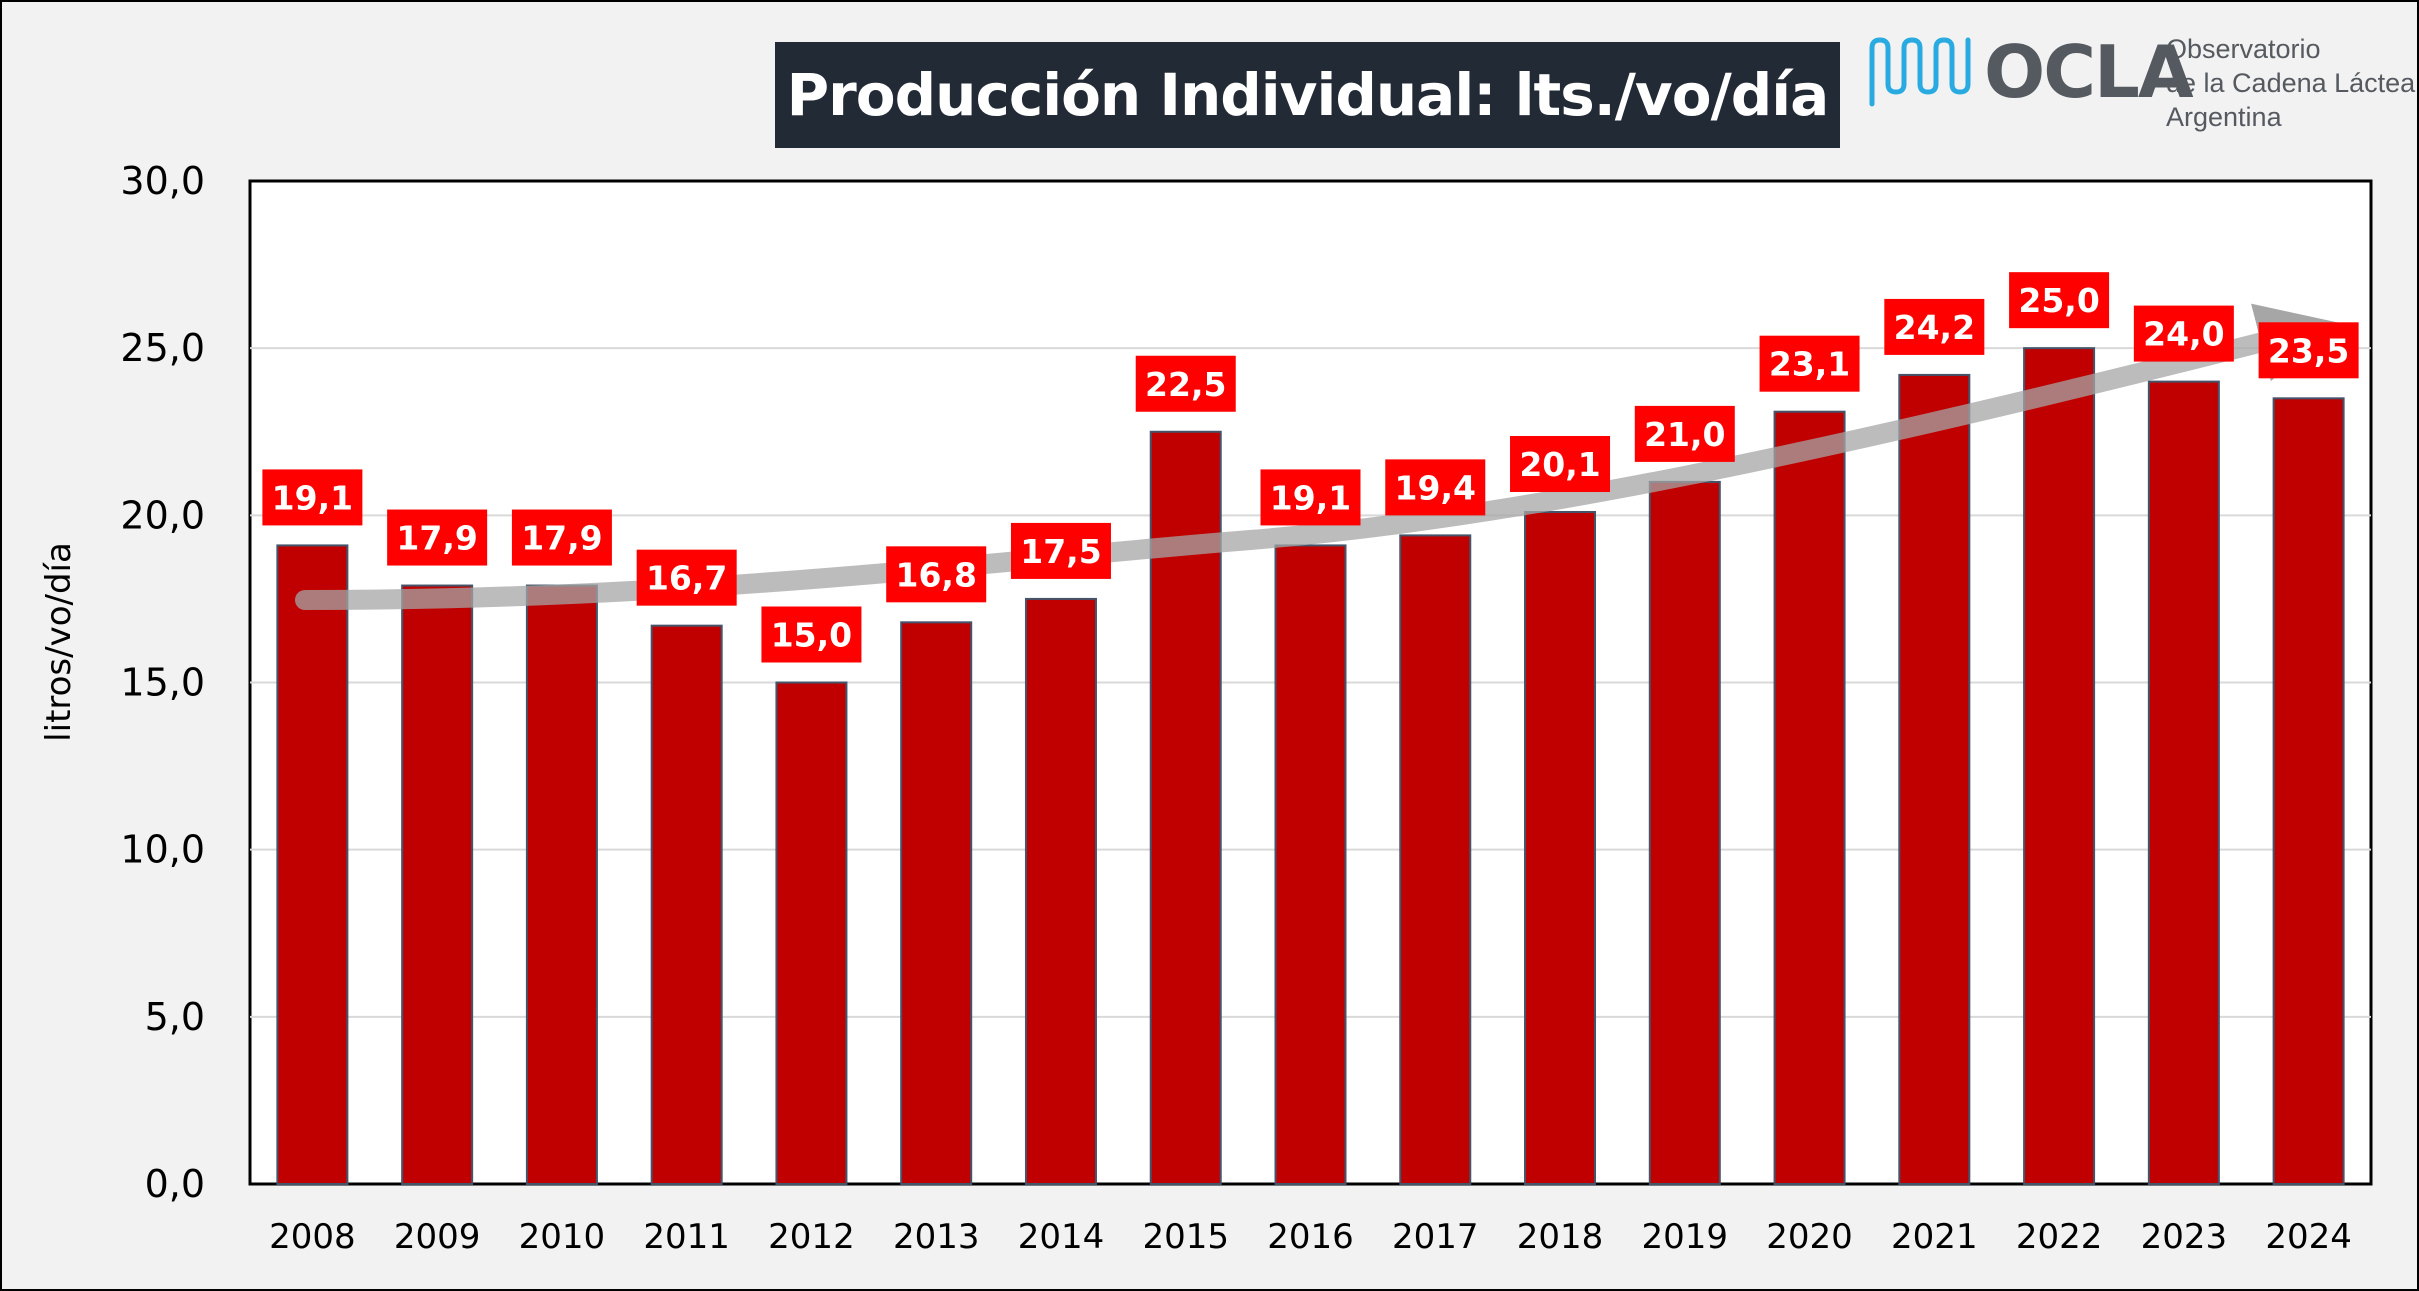 The image size is (2419, 1291). I want to click on data-label: 24,2, so click(1934, 327).